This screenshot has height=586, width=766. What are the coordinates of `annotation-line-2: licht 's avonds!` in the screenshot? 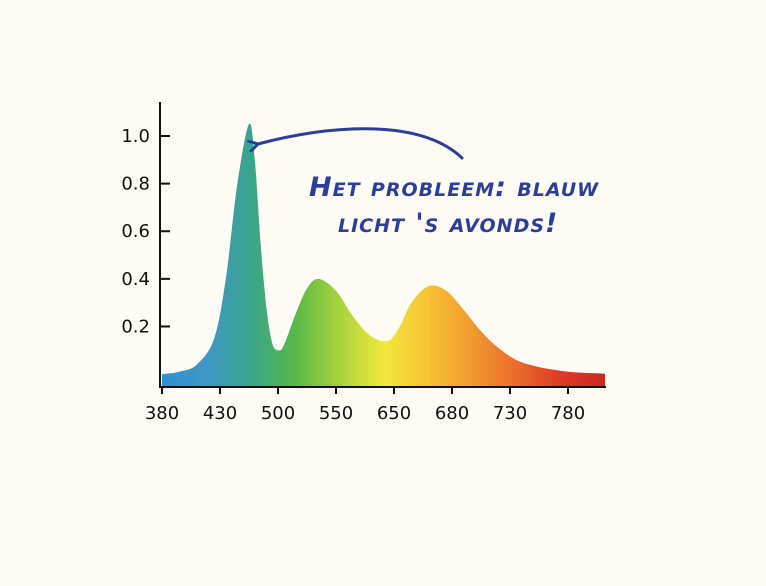 It's located at (448, 223).